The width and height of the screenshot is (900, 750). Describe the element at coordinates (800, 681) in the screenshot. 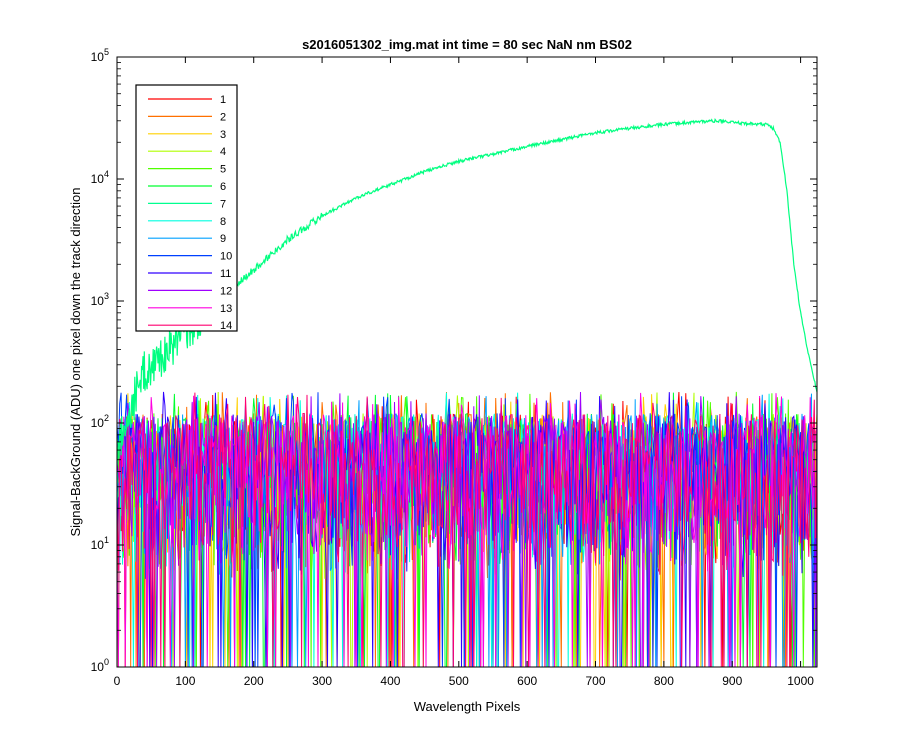

I see `x-tick-label: 1000` at that location.